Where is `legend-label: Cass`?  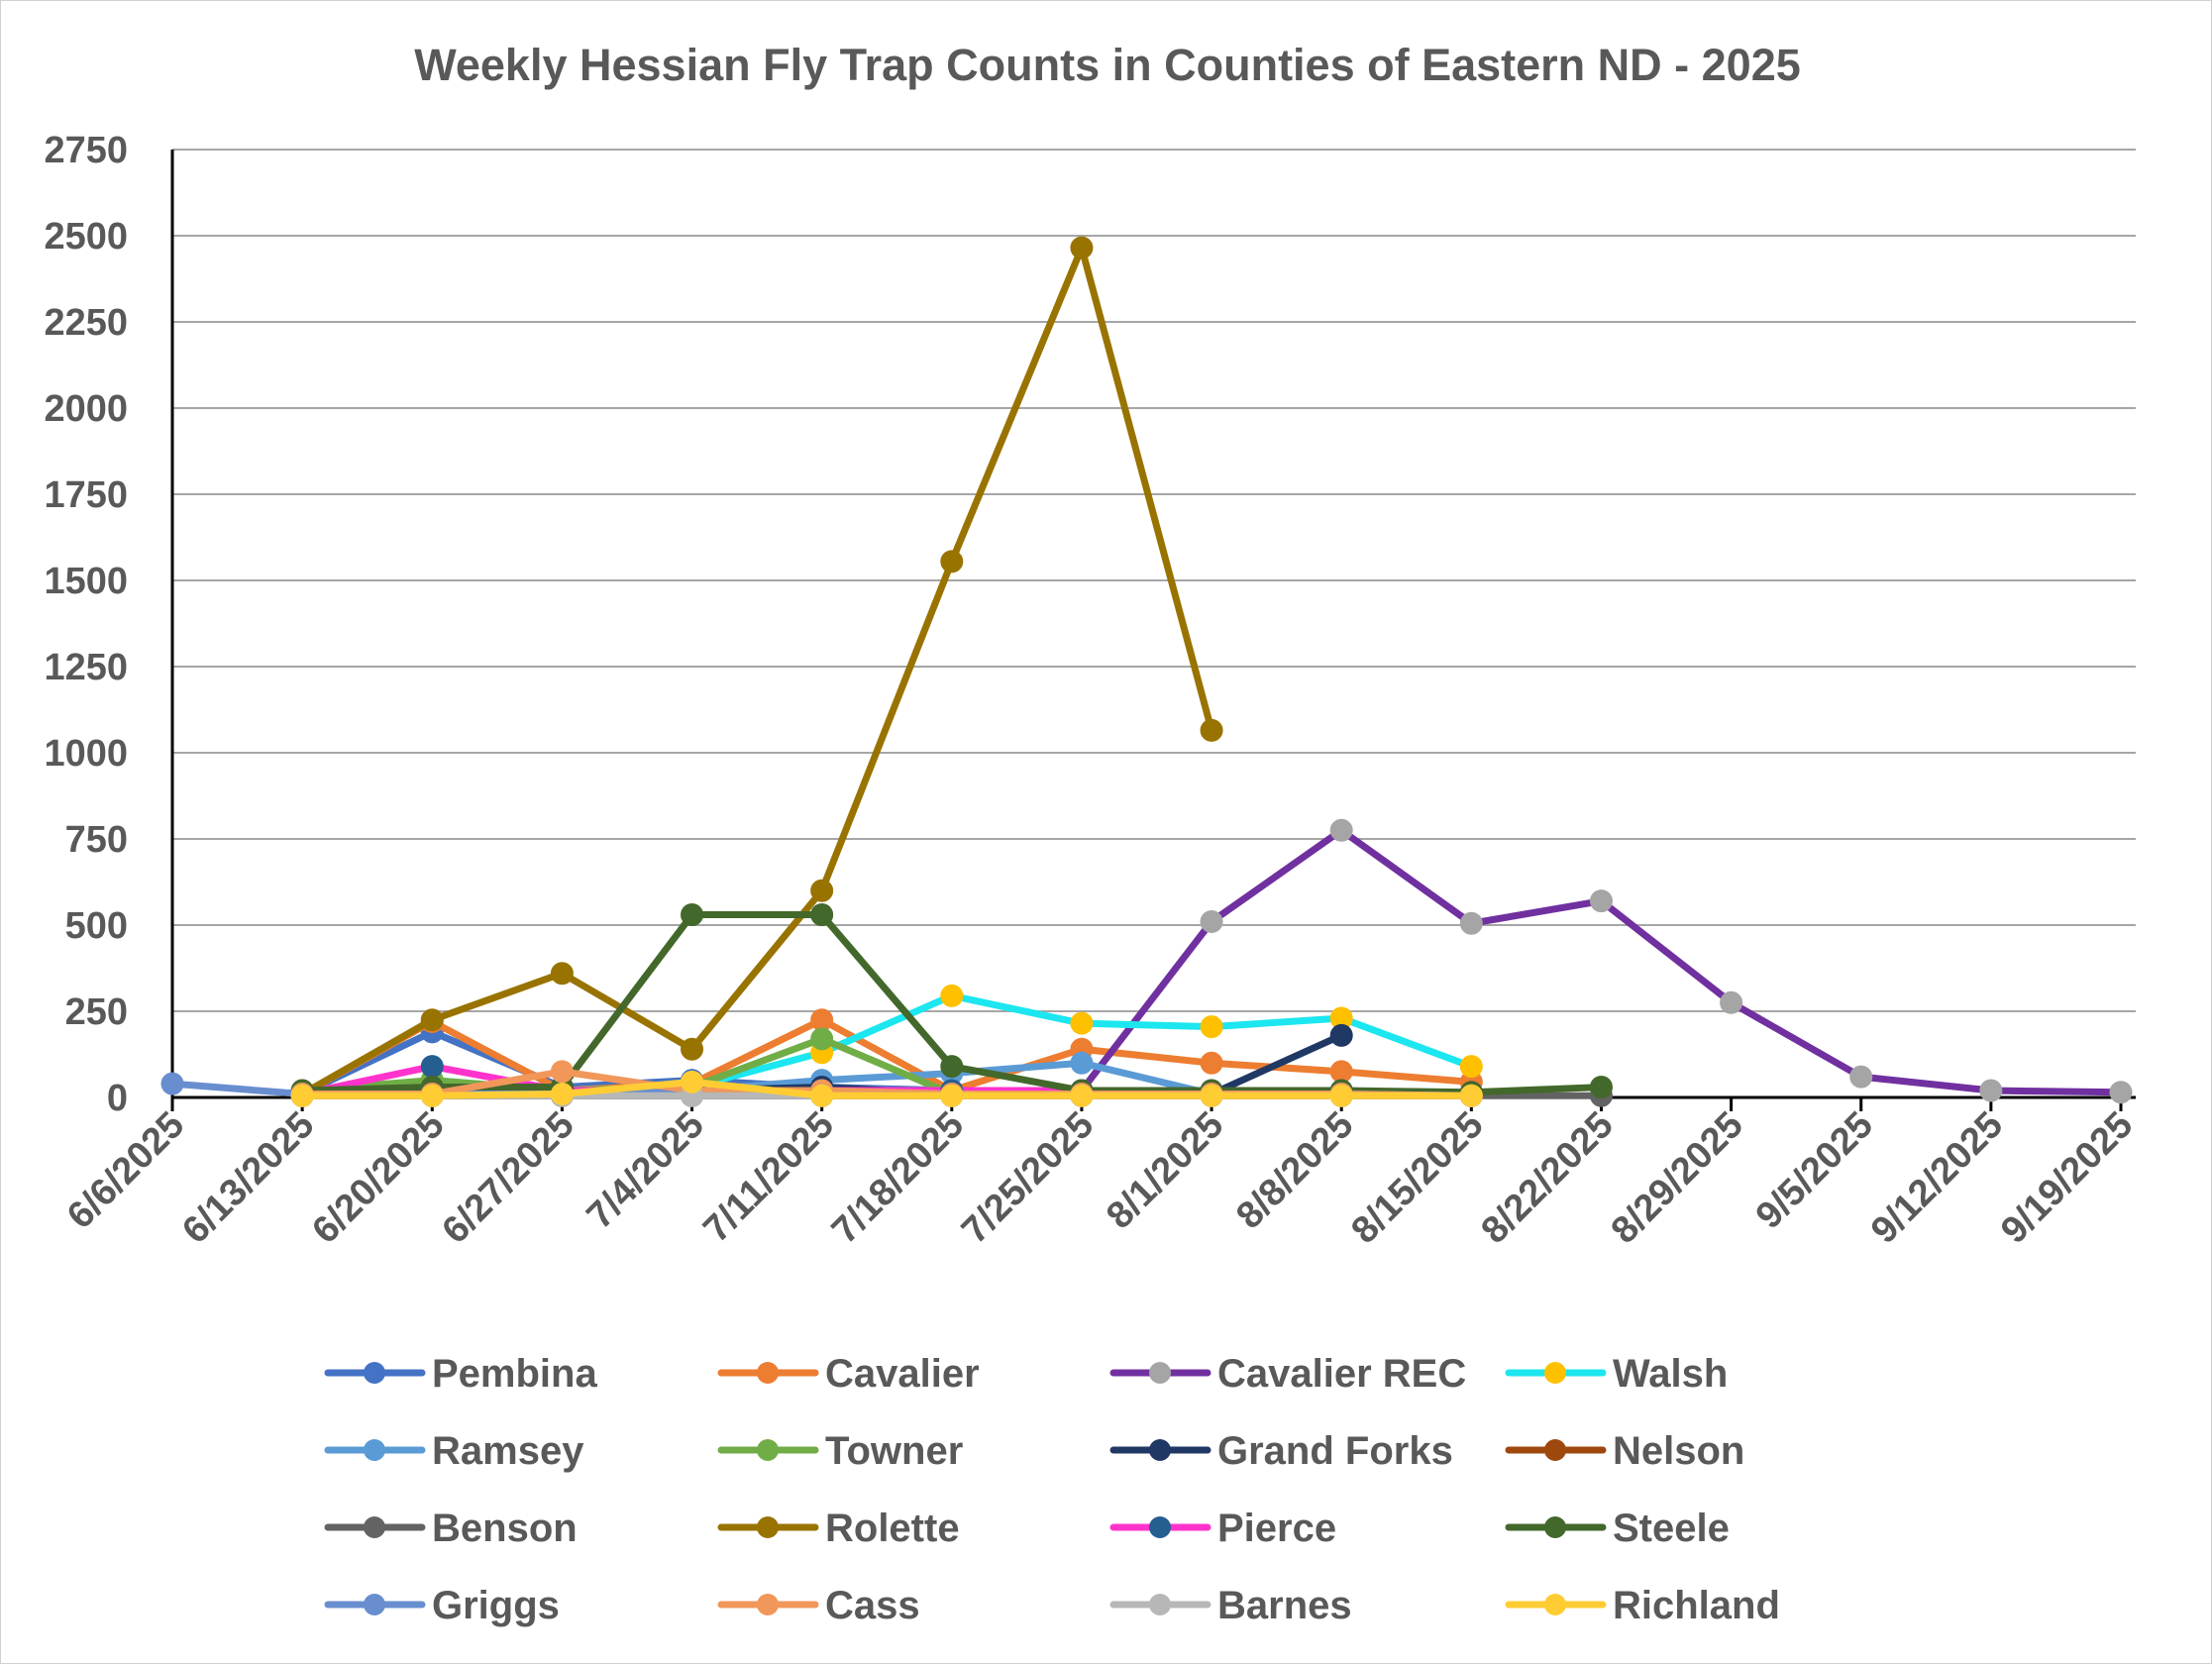
legend-label: Cass is located at coordinates (872, 1606).